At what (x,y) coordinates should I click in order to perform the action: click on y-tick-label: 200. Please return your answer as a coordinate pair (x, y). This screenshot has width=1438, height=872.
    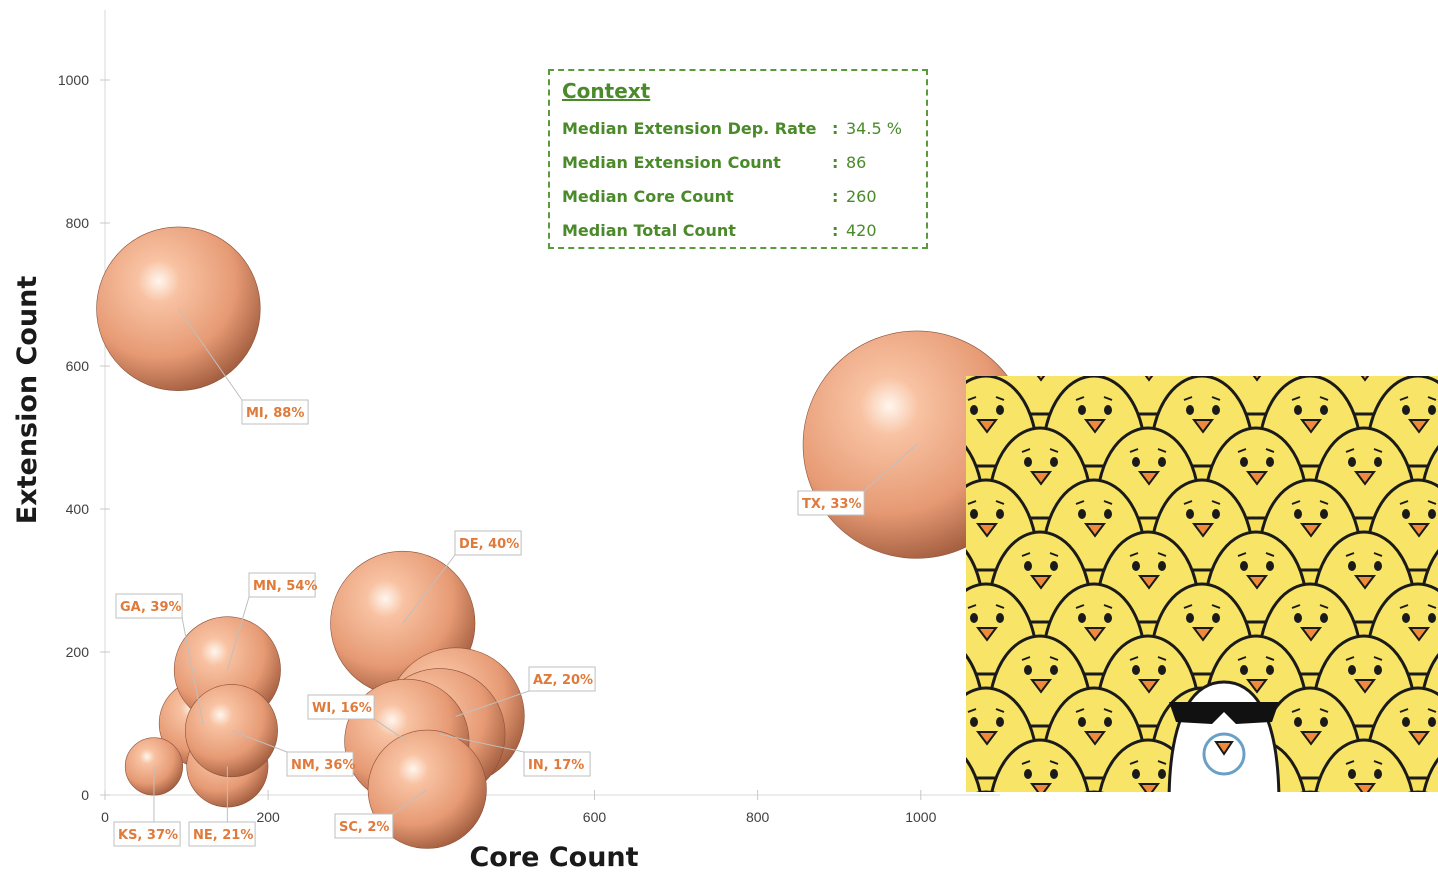
    Looking at the image, I should click on (78, 652).